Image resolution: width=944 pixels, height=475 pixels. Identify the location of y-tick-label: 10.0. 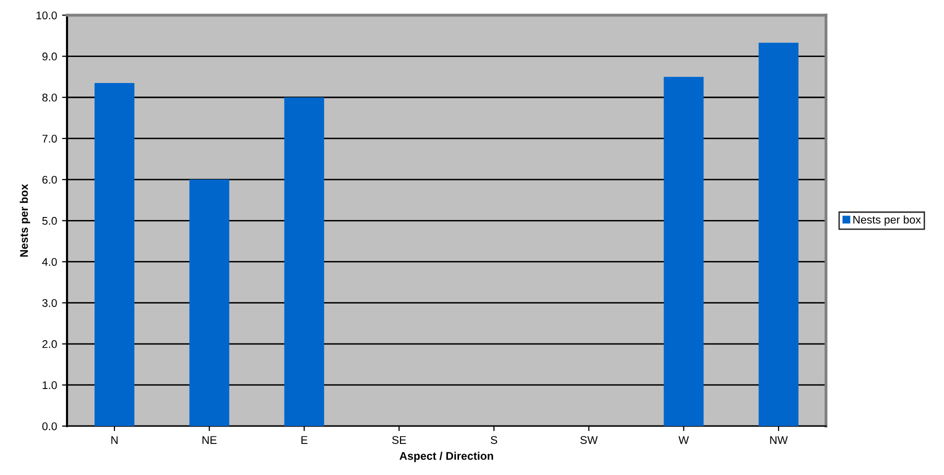
(46, 15).